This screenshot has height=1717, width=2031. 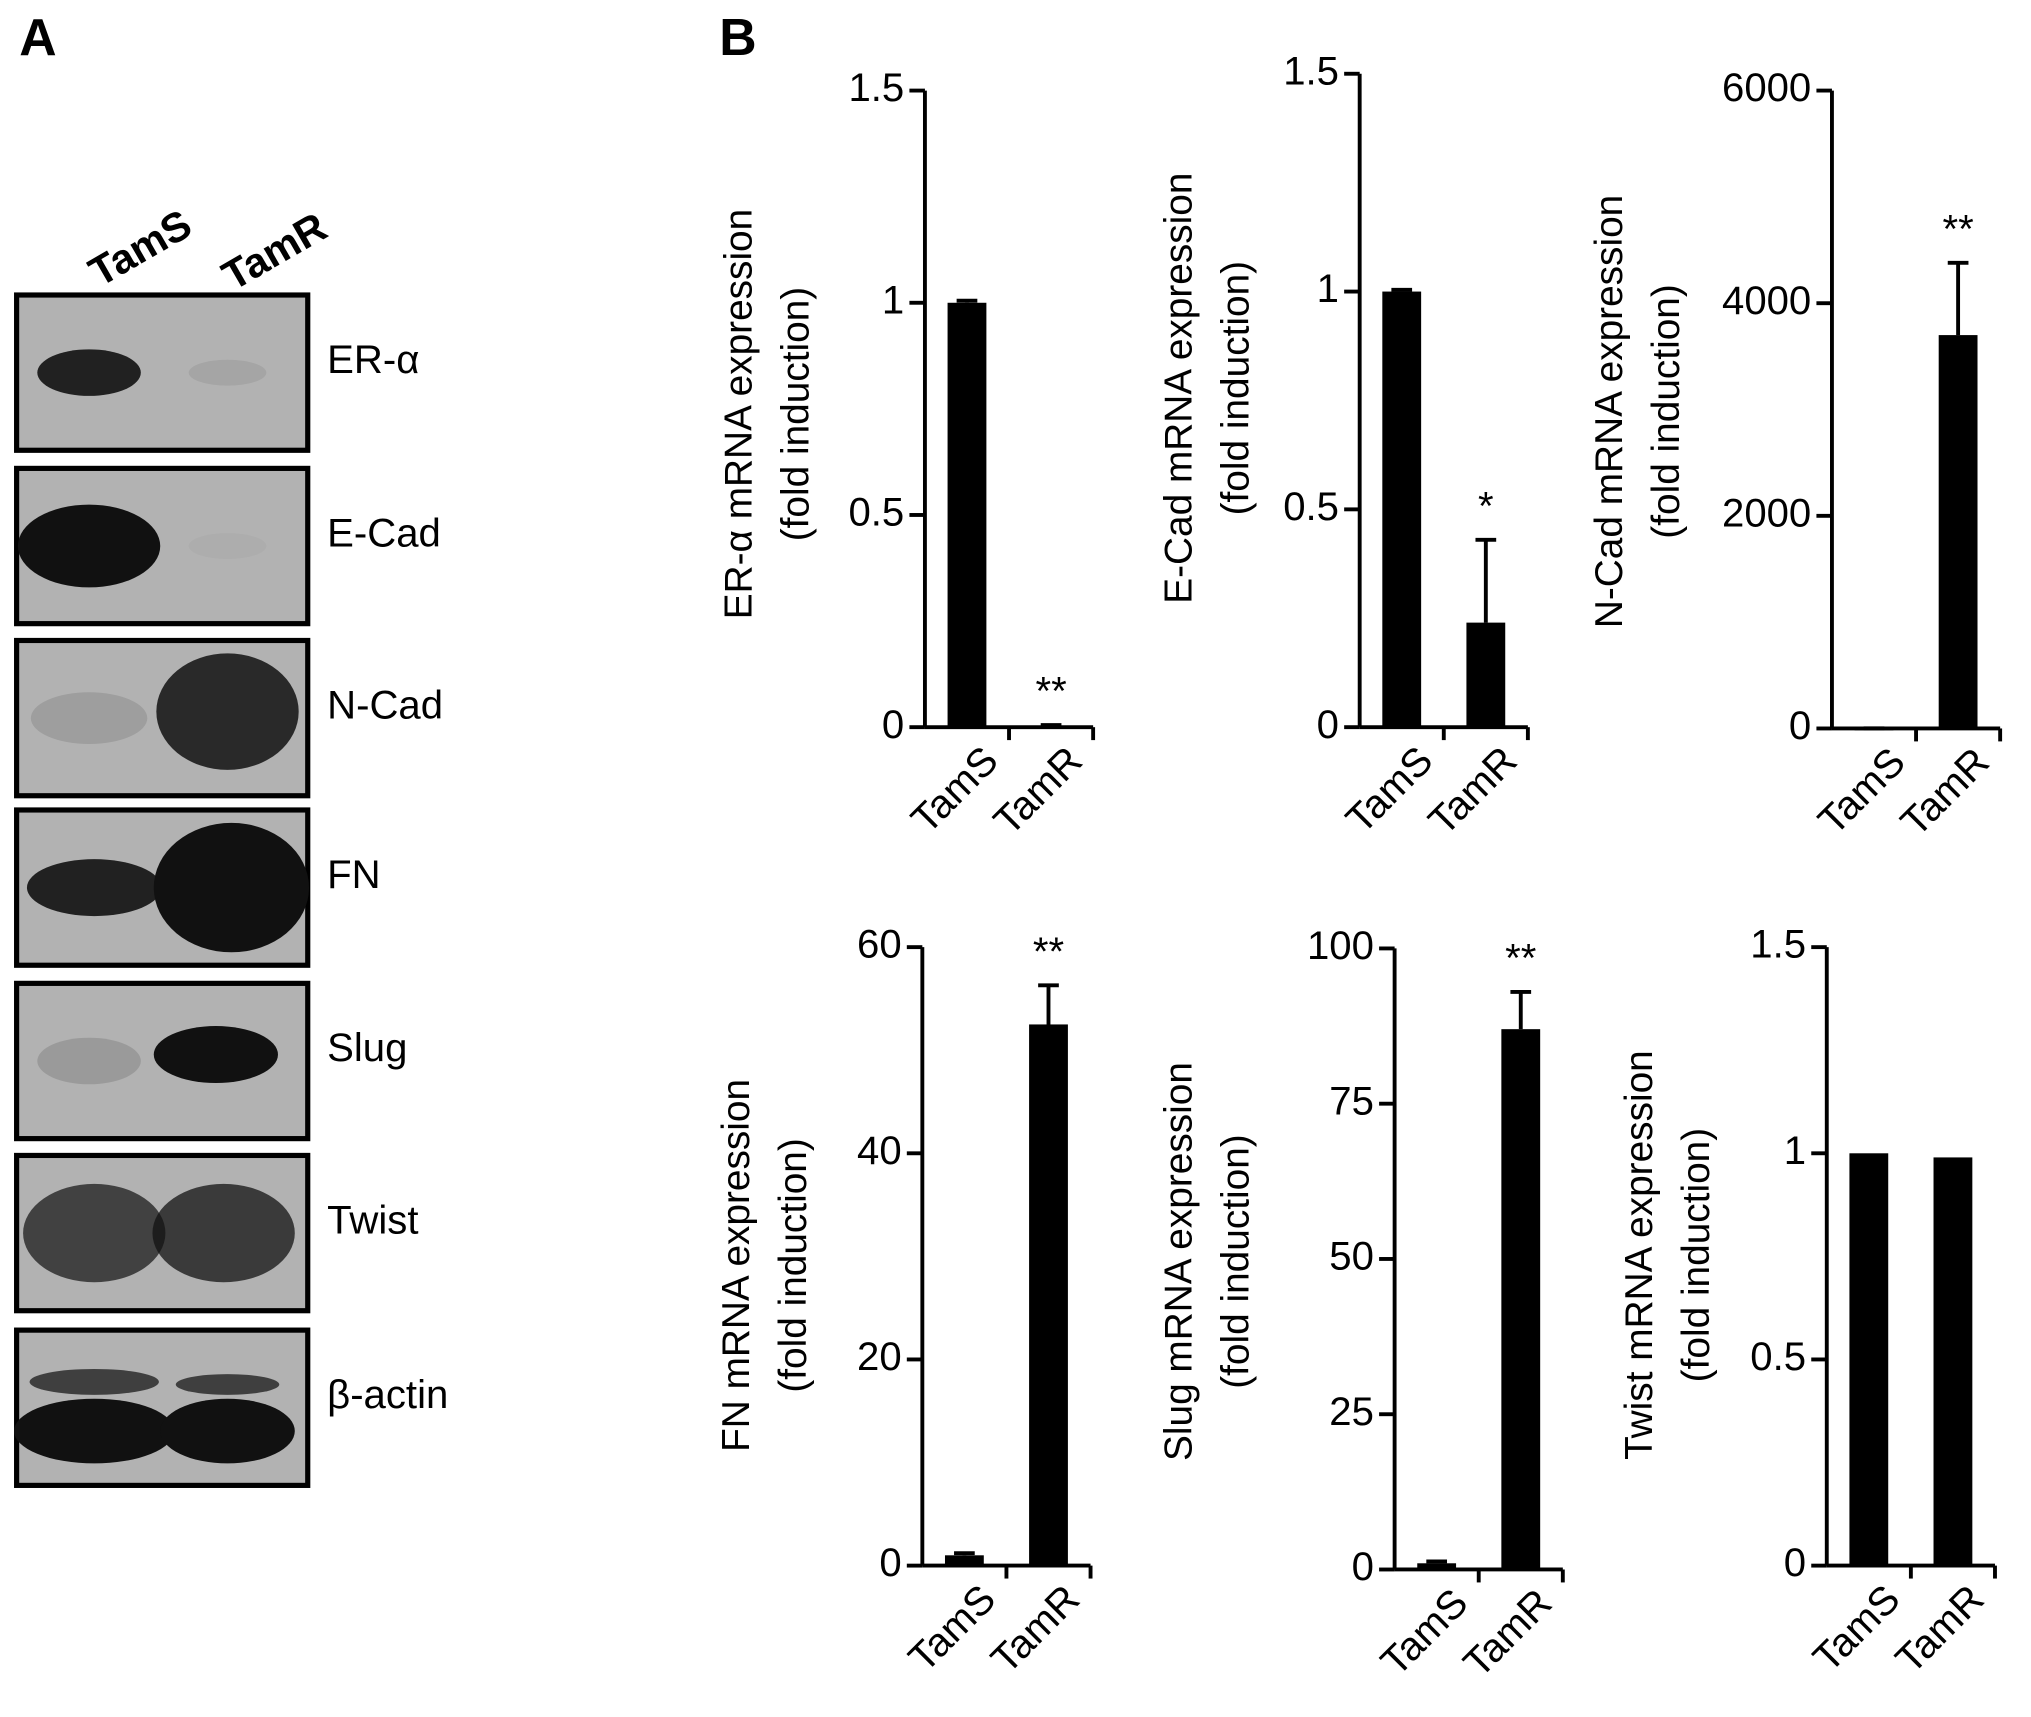 I want to click on panel-label: B, so click(x=737, y=37).